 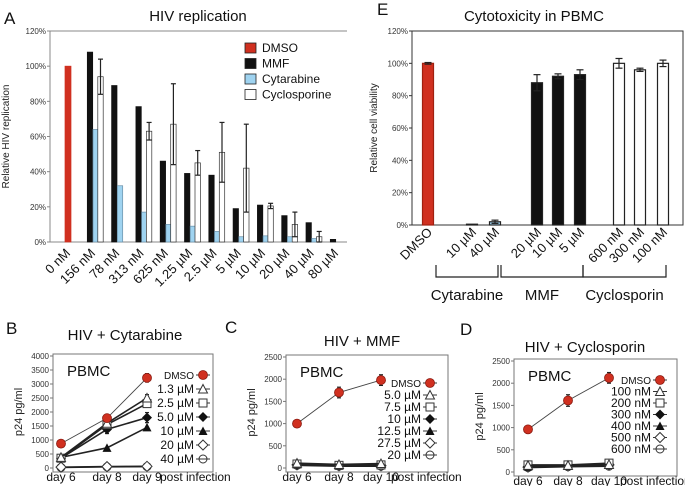 What do you see at coordinates (399, 431) in the screenshot?
I see `legend-label: 12.5 µM` at bounding box center [399, 431].